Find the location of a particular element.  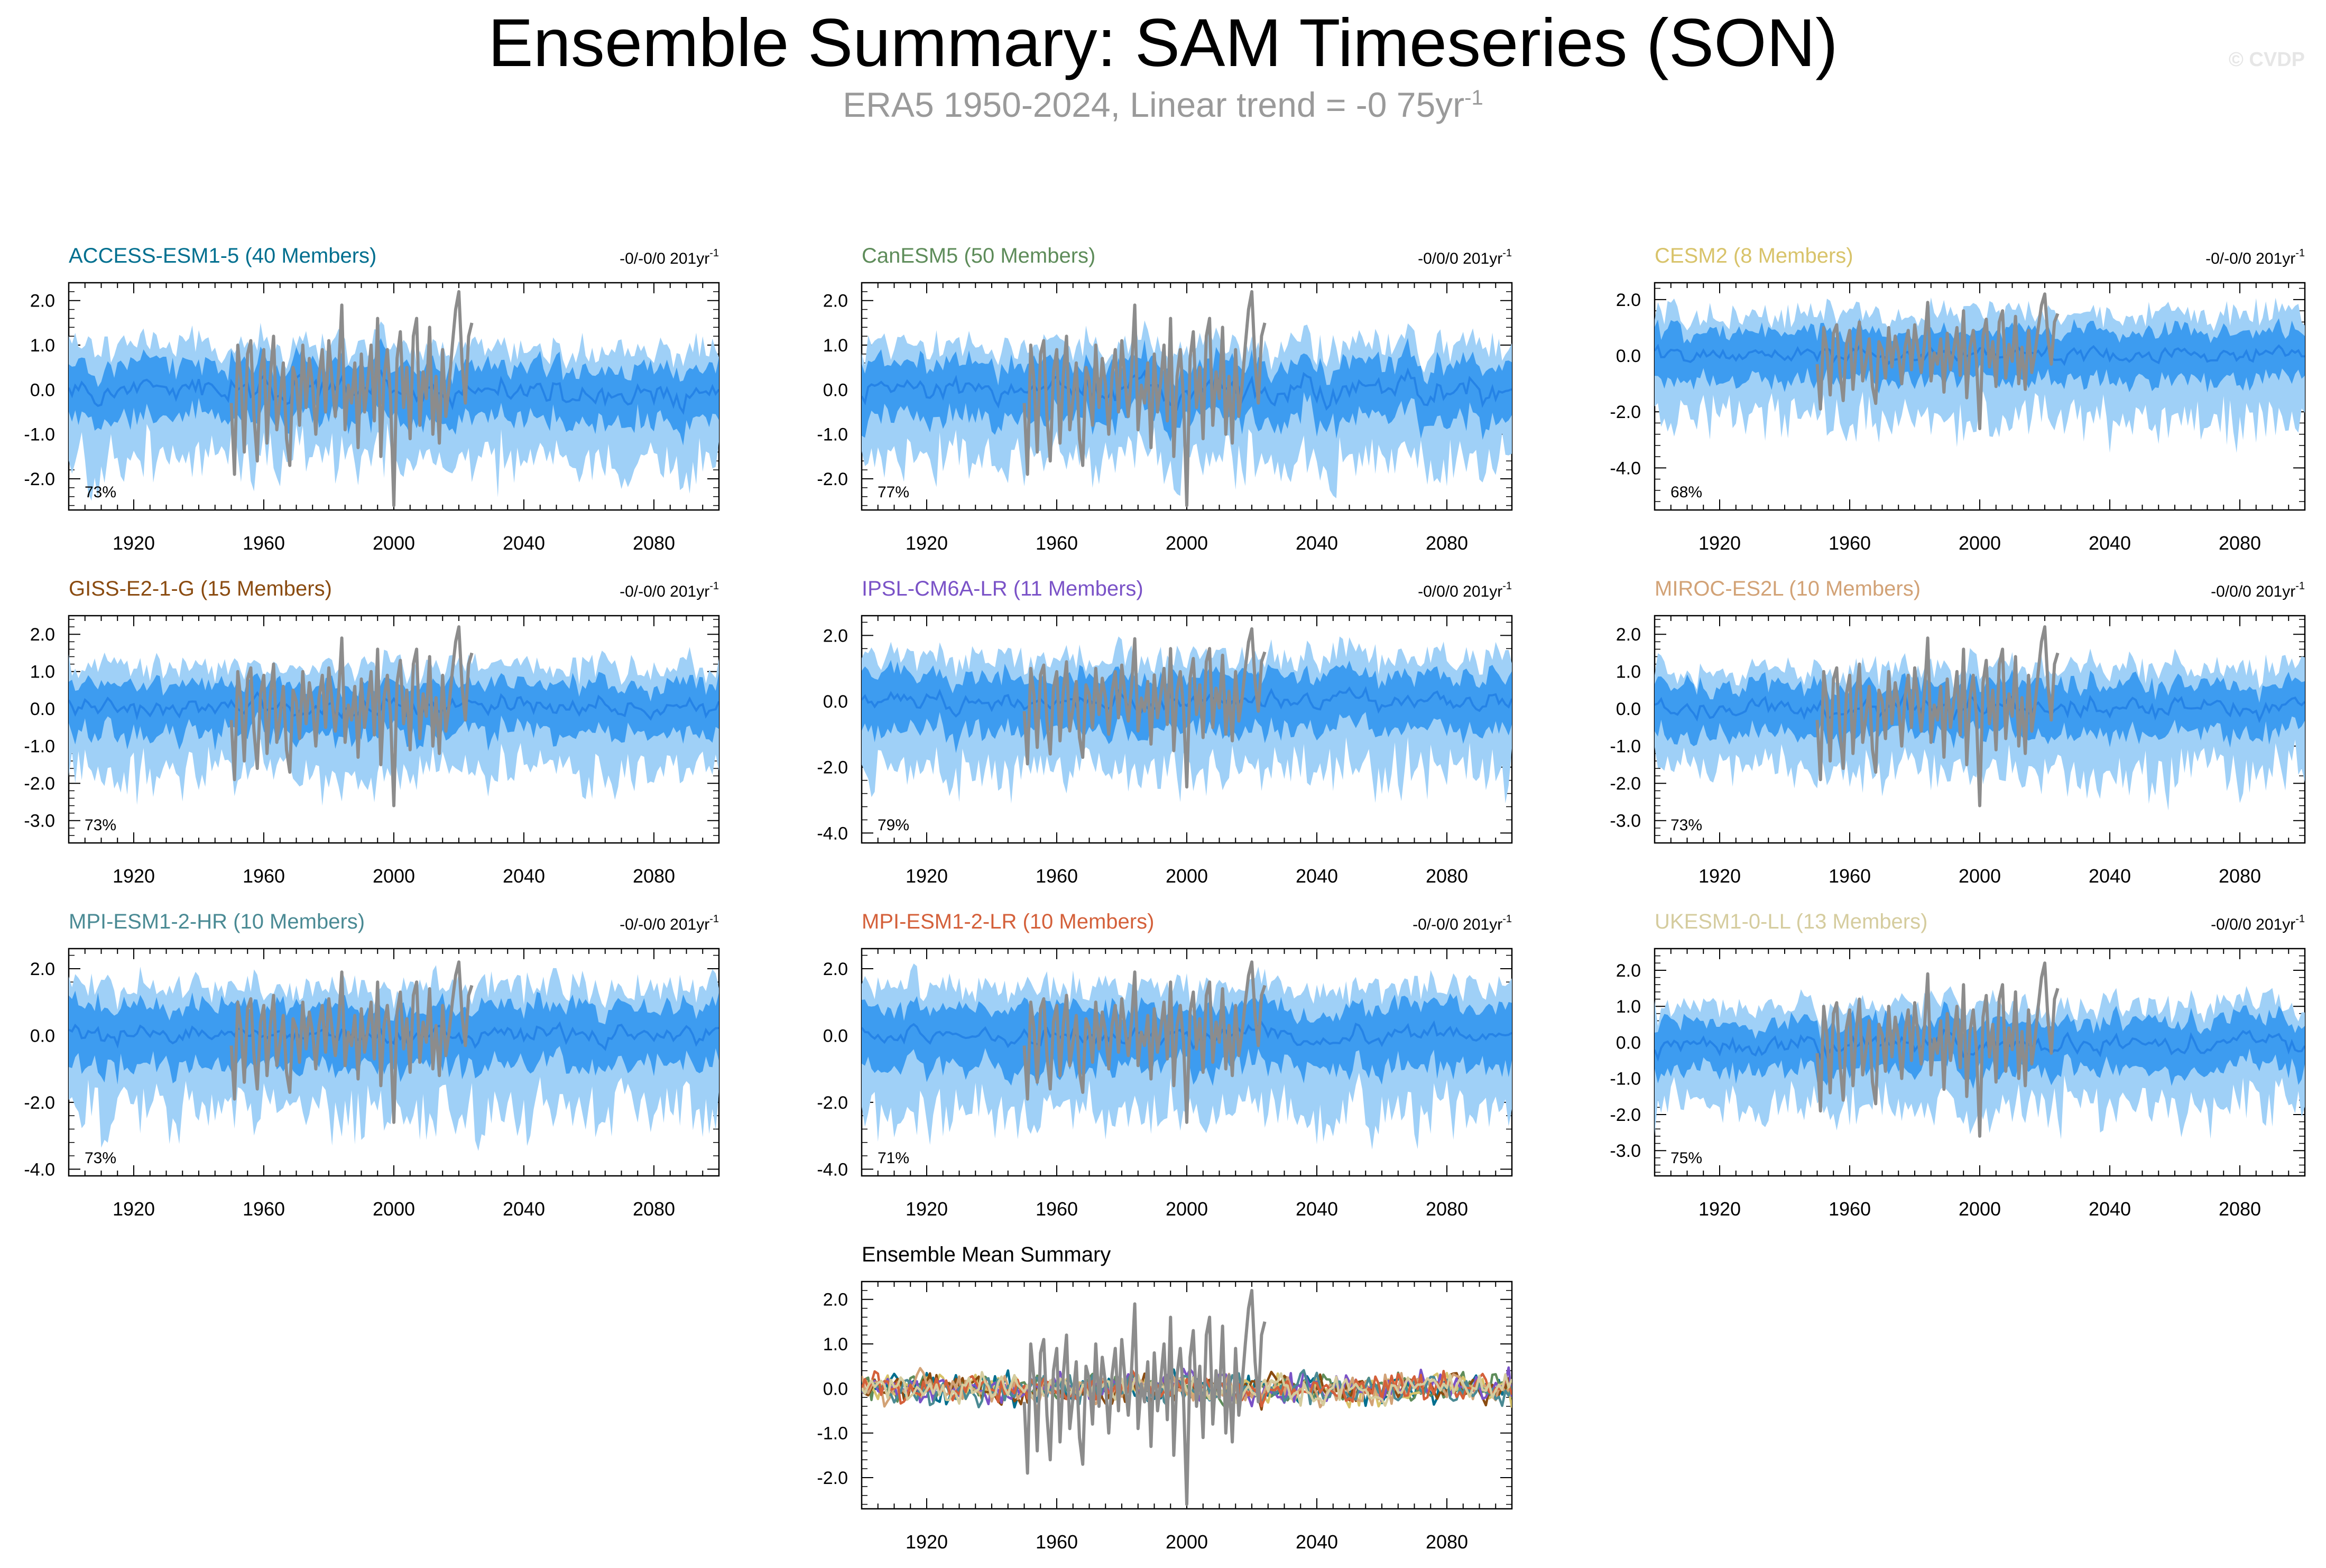

y-tick-label: -3.0 is located at coordinates (1626, 1151).